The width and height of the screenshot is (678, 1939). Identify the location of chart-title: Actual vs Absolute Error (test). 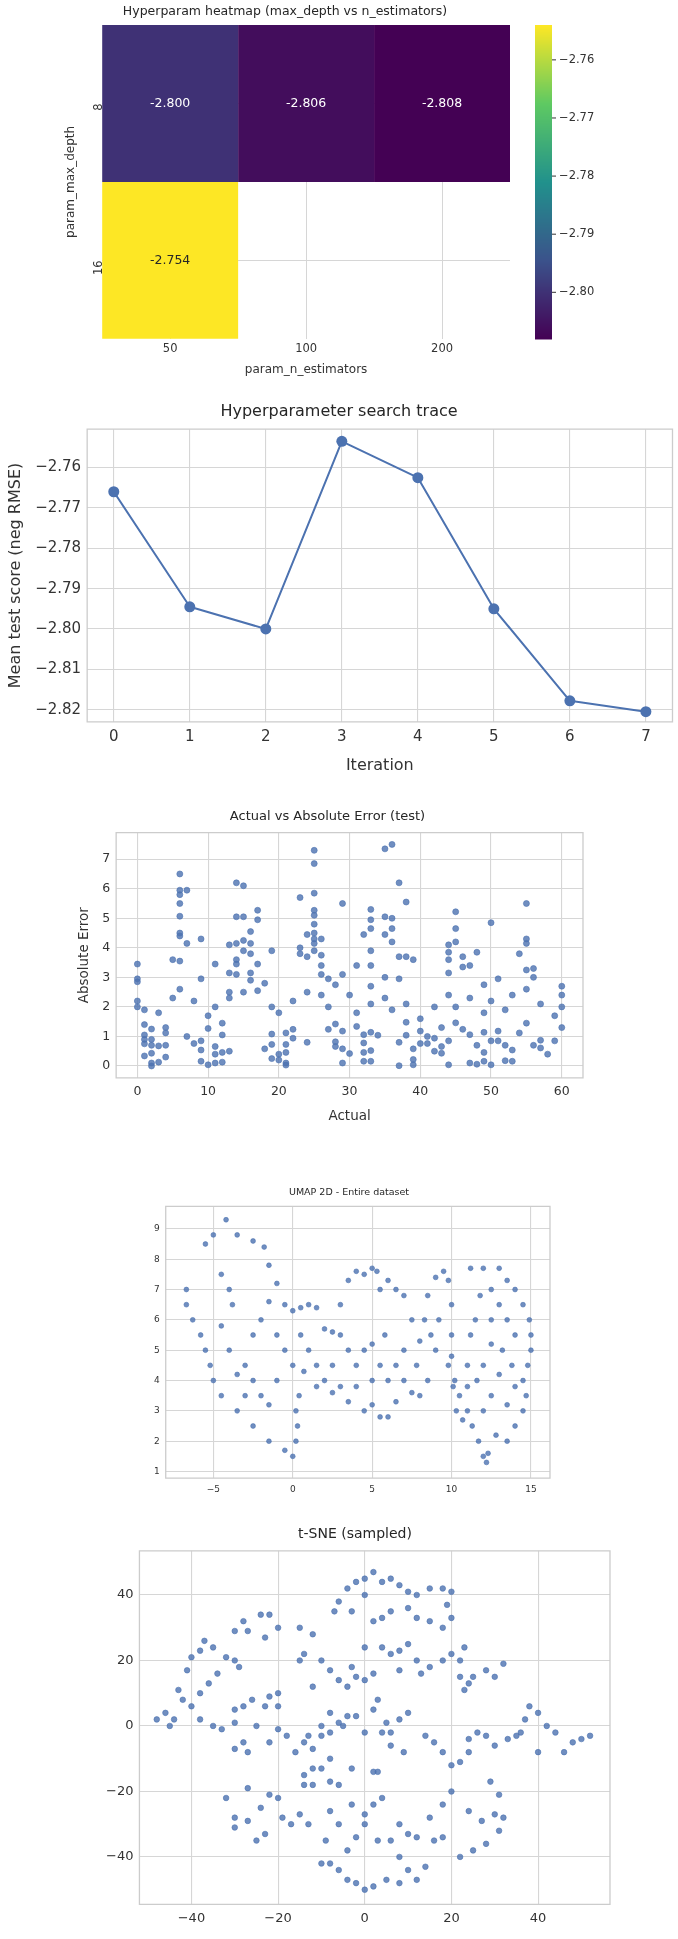
(327, 816).